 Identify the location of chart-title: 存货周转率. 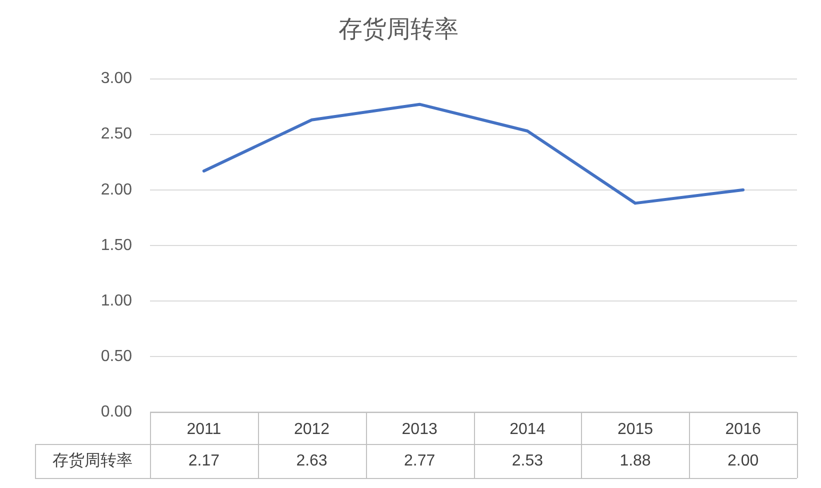
(398, 30).